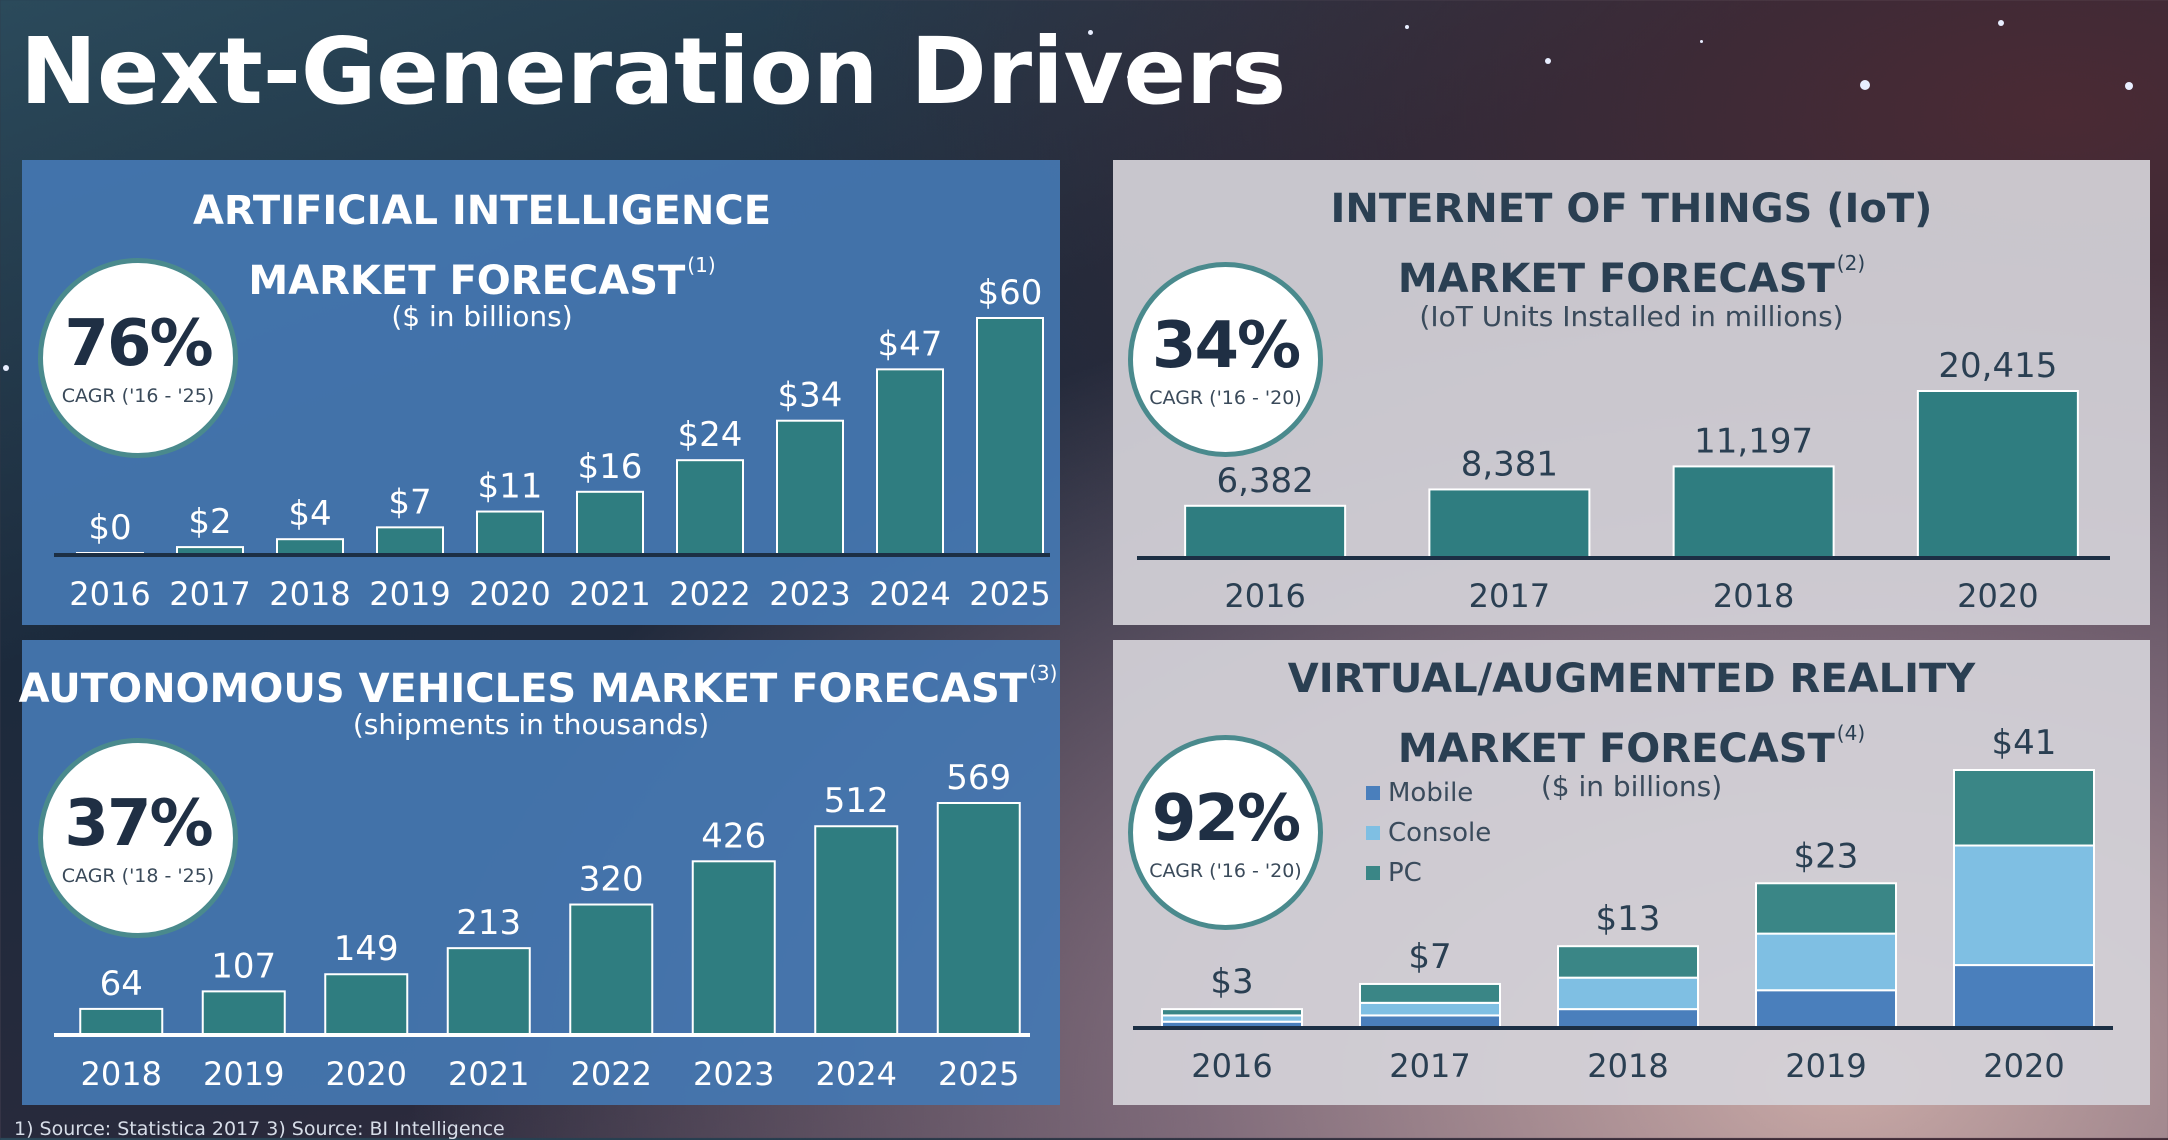 The height and width of the screenshot is (1140, 2168). What do you see at coordinates (488, 1074) in the screenshot?
I see `x-tick-2021: 2021` at bounding box center [488, 1074].